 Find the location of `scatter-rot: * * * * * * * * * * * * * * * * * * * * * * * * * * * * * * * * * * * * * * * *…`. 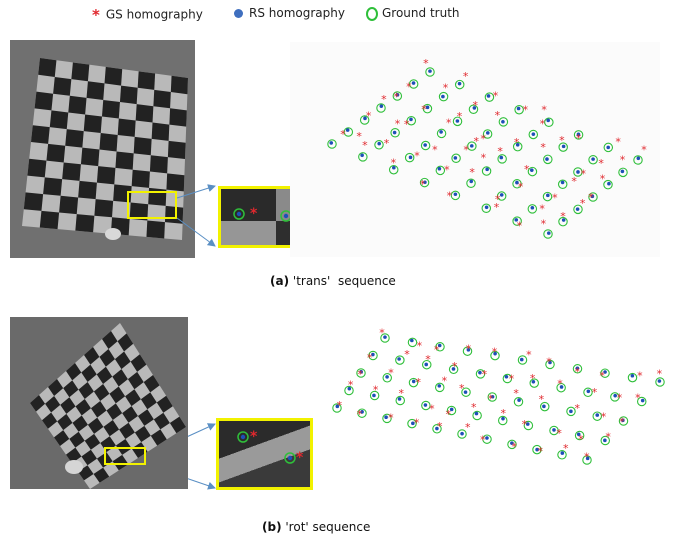

scatter-rot: * * * * * * * * * * * * * * * * * * * * * * * * * * * * * * * * * * * * * * * *… is located at coordinates (497, 395).